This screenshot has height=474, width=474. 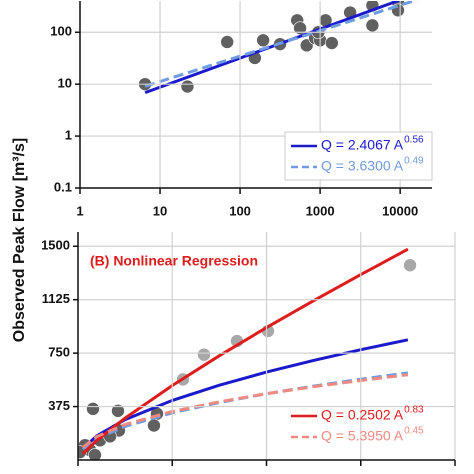 What do you see at coordinates (362, 415) in the screenshot?
I see `legend-label: Q = 0.2502 A` at bounding box center [362, 415].